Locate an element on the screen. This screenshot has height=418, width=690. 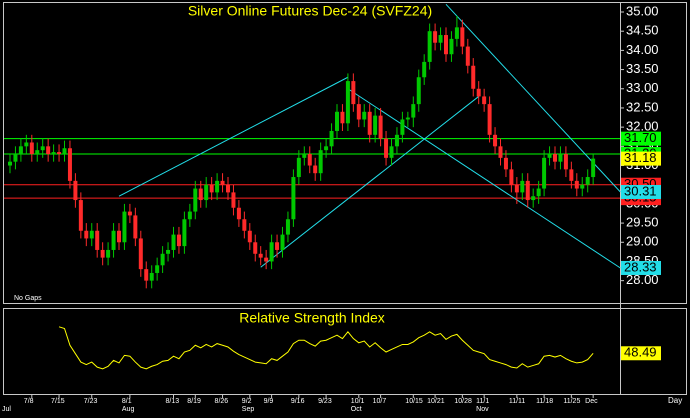
y-tick-label: 35.00 is located at coordinates (642, 10).